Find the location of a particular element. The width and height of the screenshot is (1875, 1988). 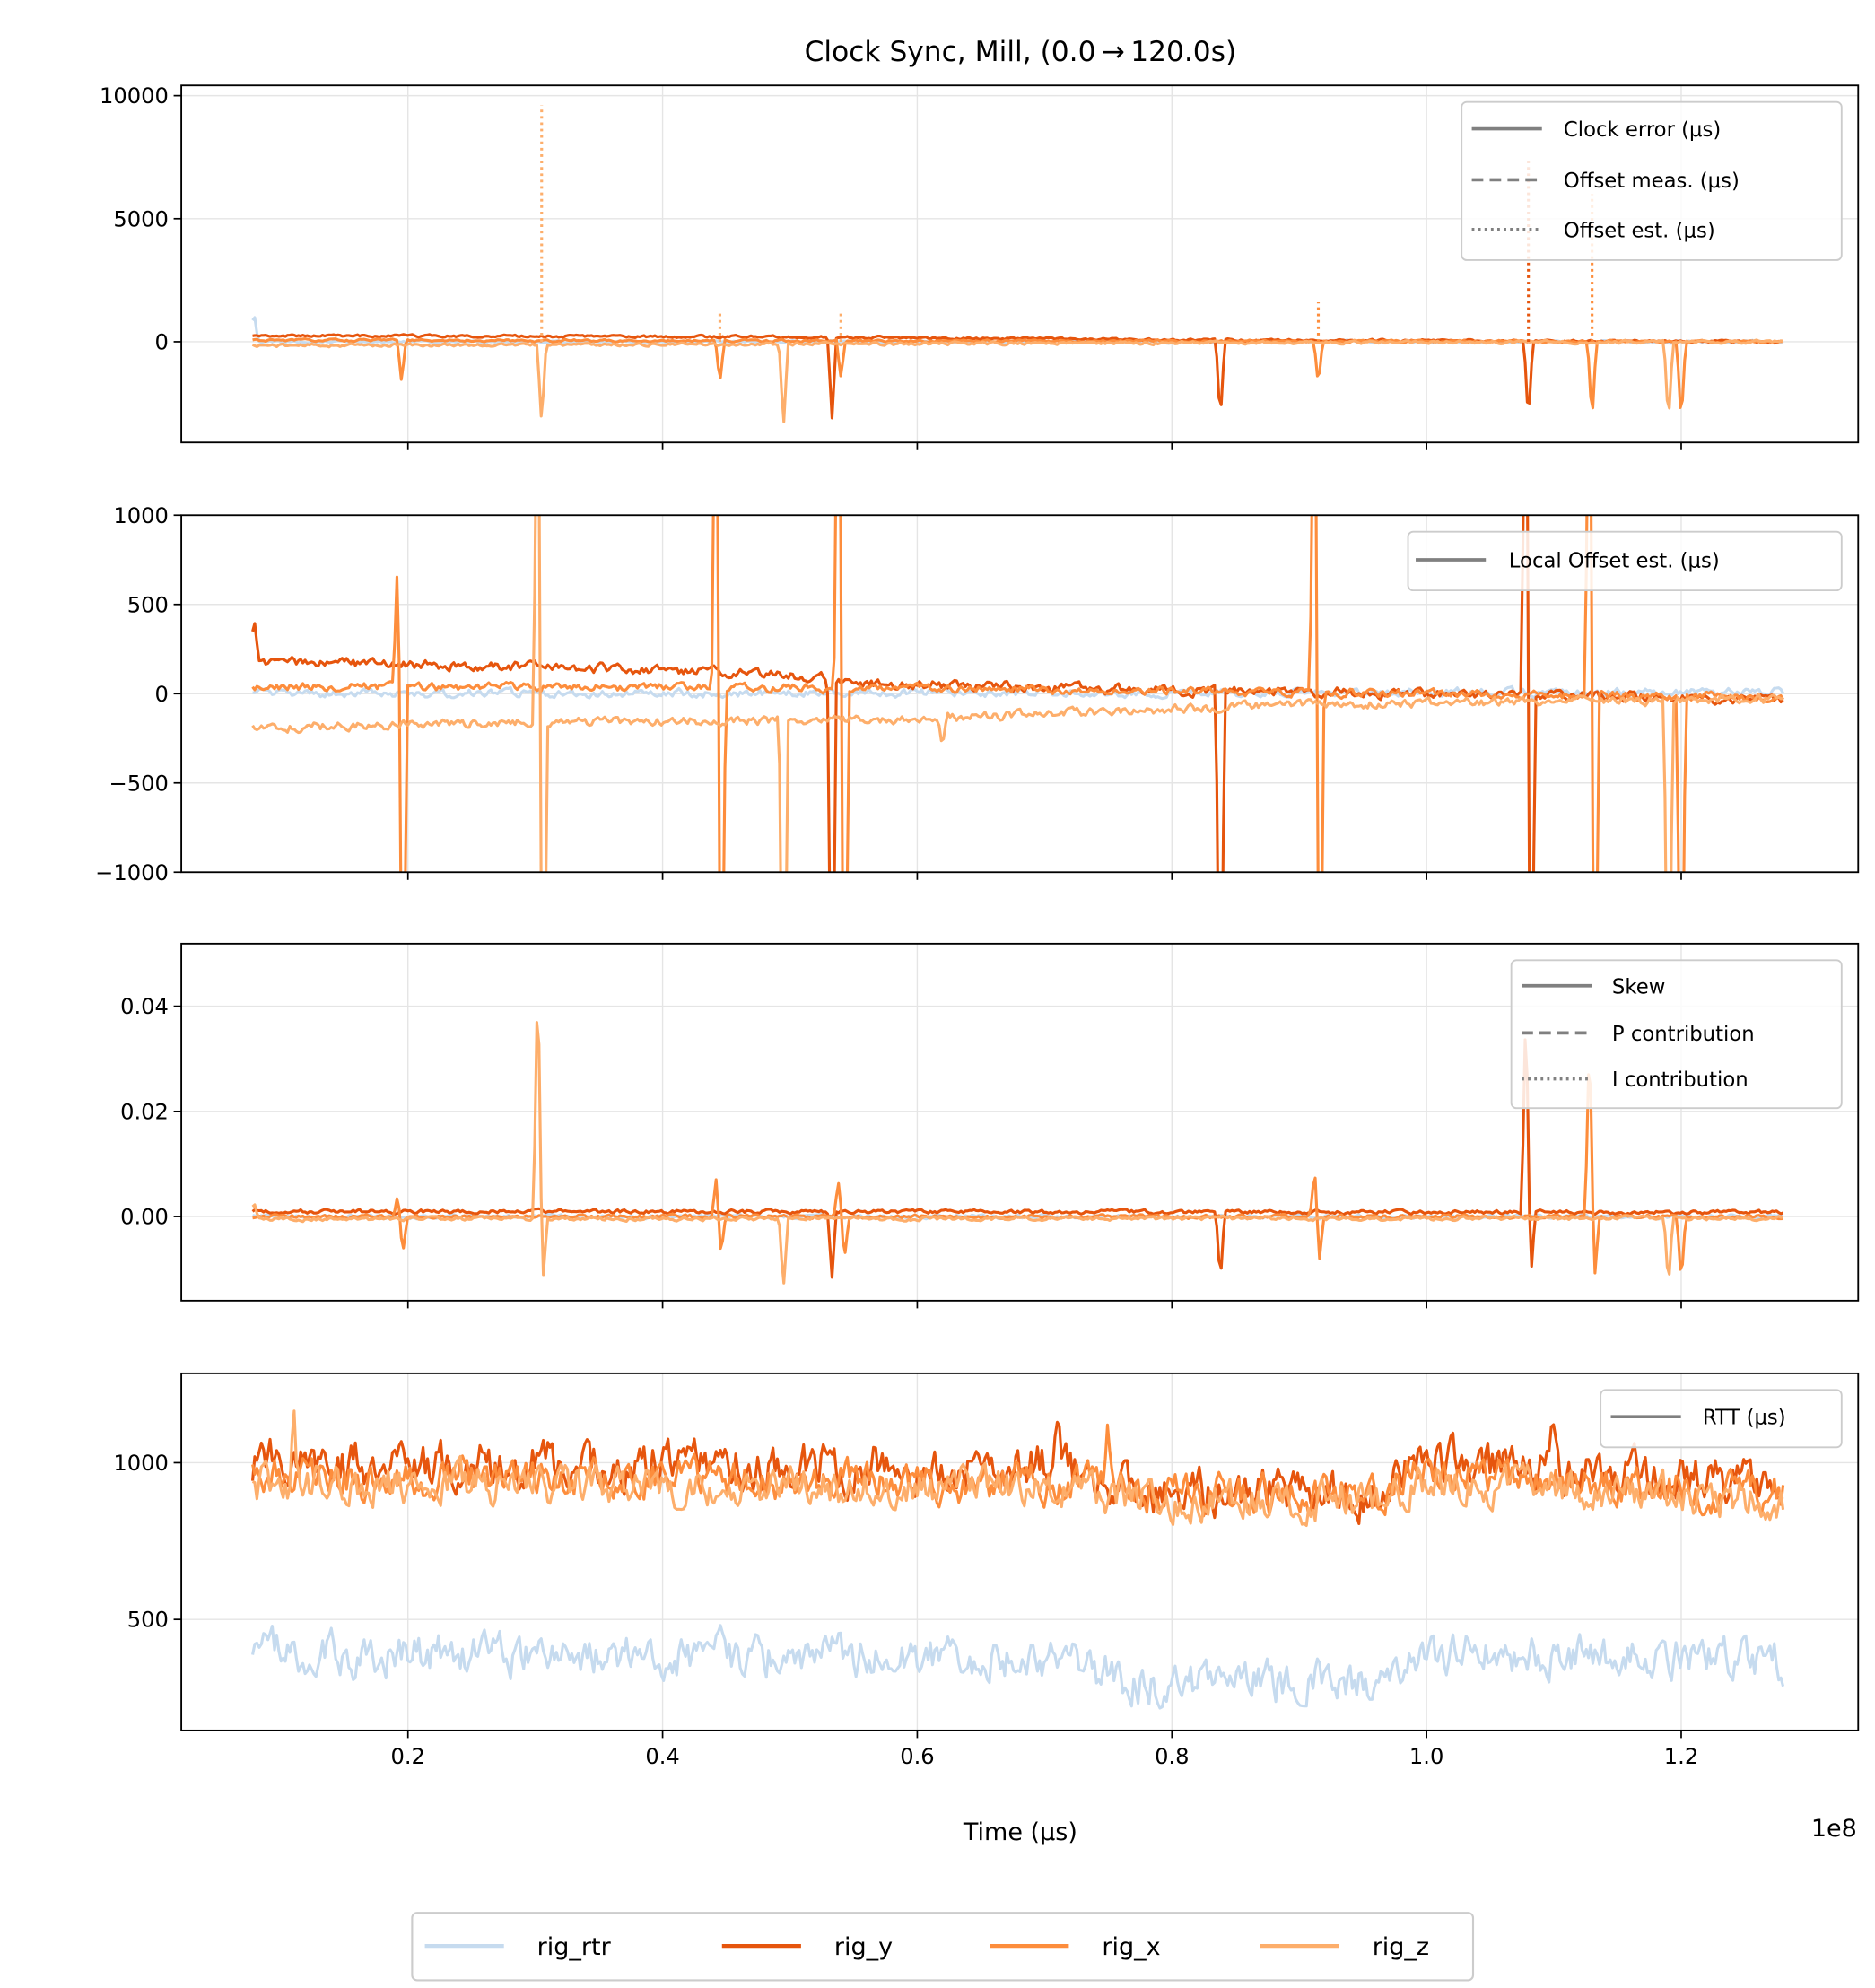

panel-legend-3: Skew P contribution I contribution is located at coordinates (1676, 1034).